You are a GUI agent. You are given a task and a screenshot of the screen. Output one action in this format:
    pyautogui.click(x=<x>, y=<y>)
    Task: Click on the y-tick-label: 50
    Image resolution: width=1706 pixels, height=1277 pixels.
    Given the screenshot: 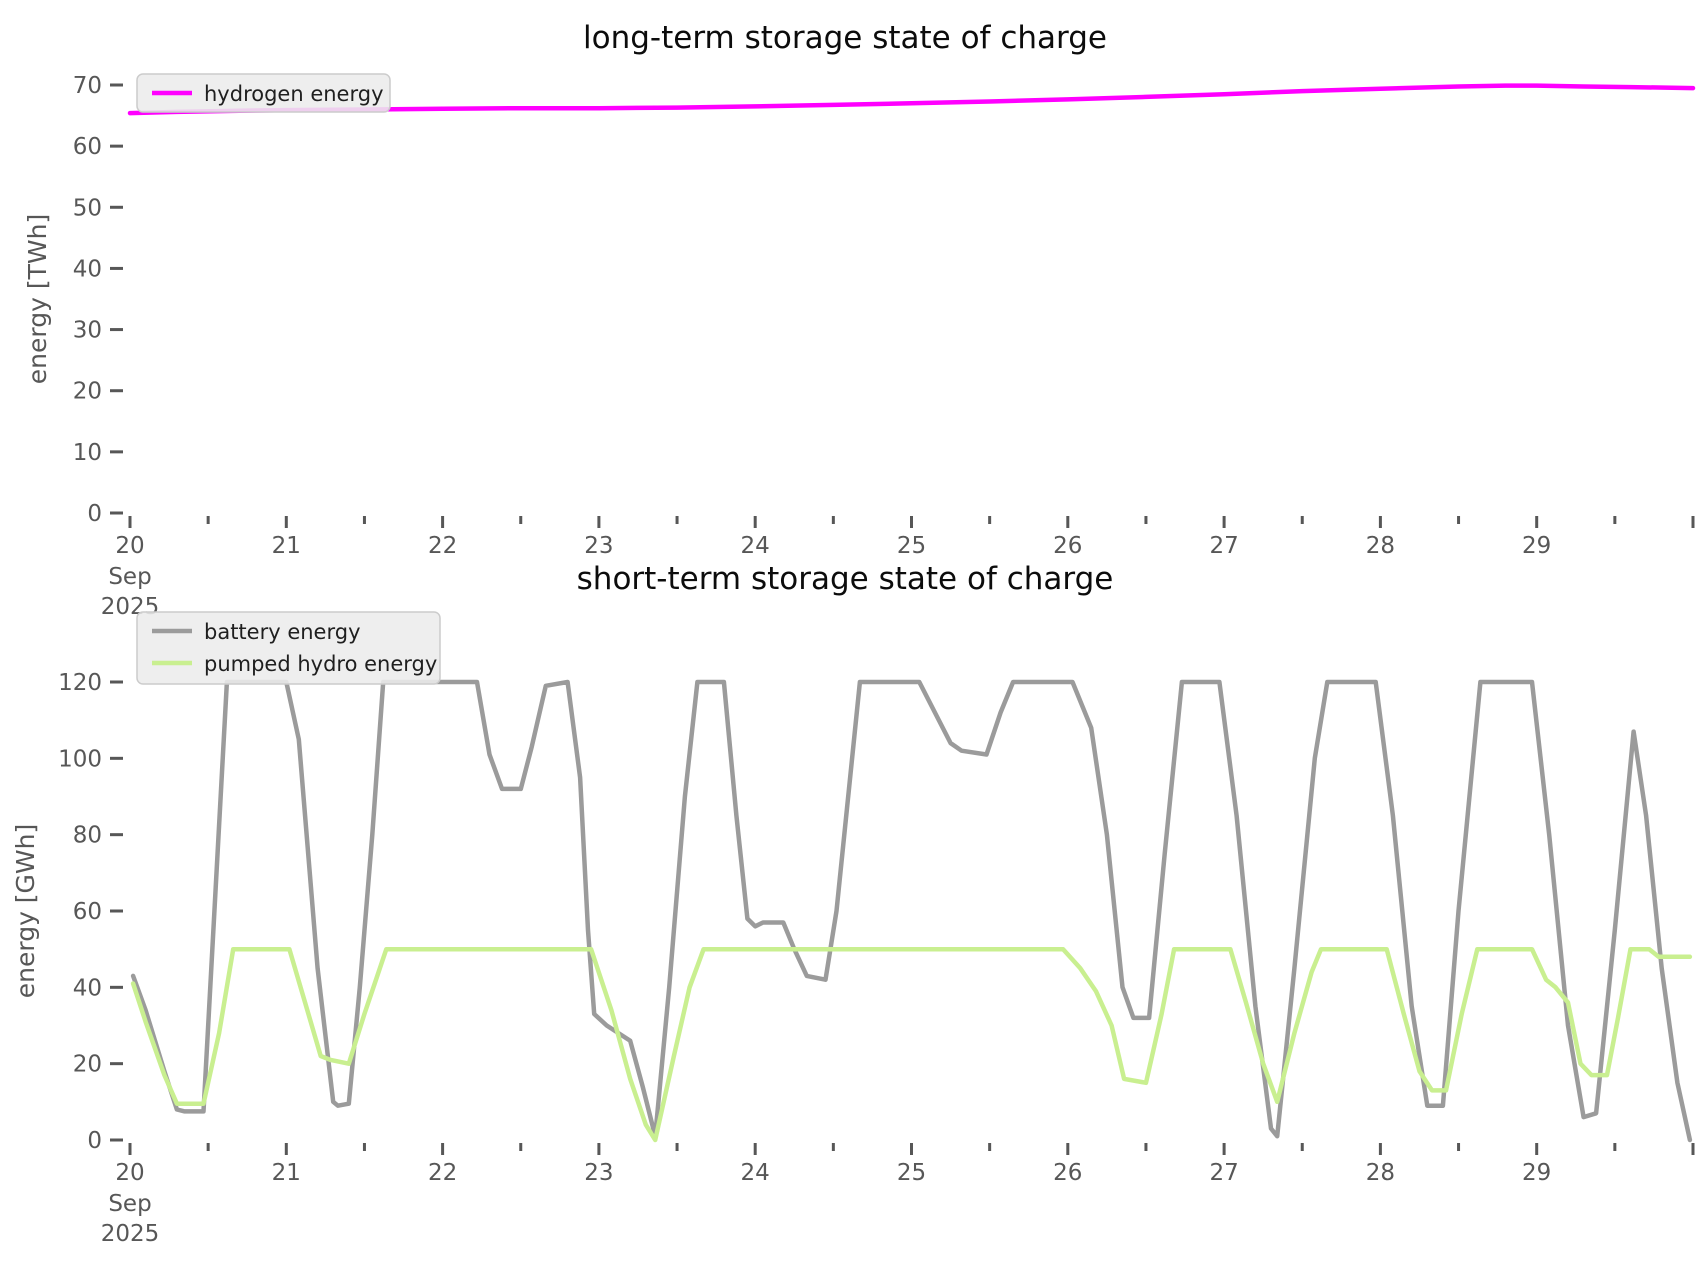 What is the action you would take?
    pyautogui.click(x=87, y=208)
    